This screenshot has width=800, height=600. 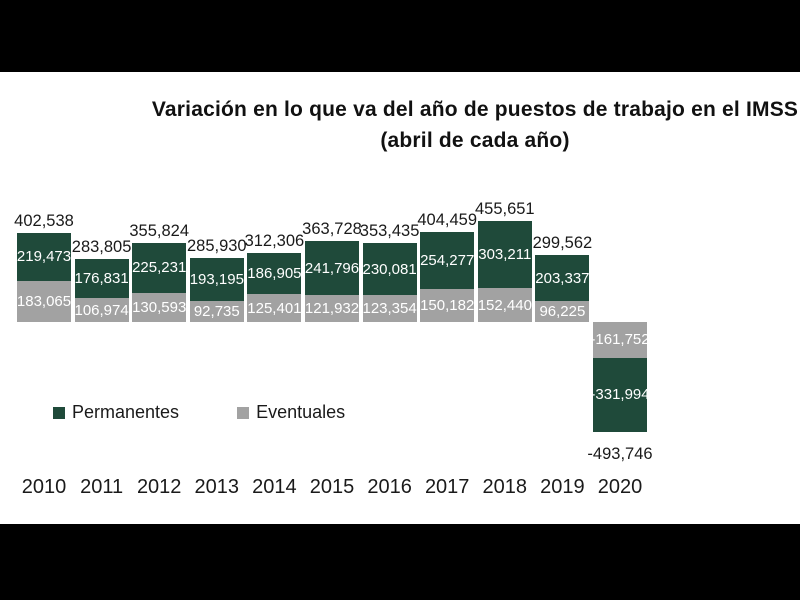 I want to click on bar-segment-permanentes: 303,211, so click(x=504, y=254).